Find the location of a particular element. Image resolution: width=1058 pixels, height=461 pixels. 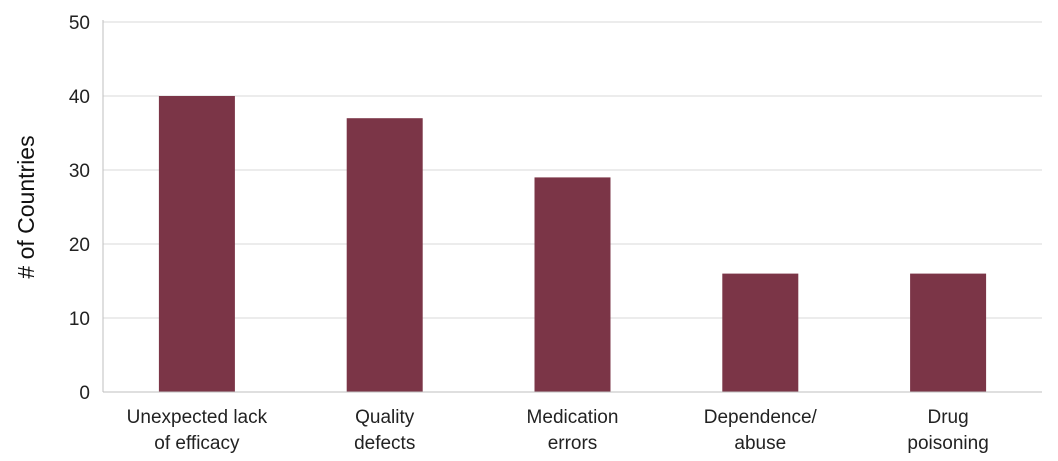

y-tick-label: 30 is located at coordinates (79, 171).